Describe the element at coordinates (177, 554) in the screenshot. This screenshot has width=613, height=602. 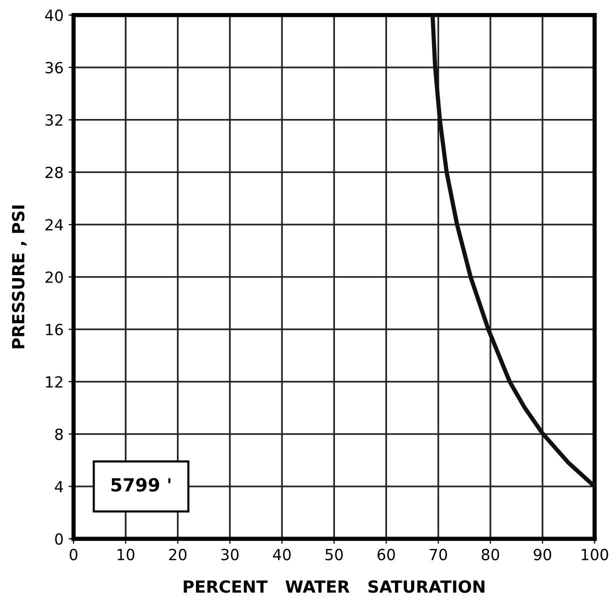
I see `x-tick-label: 20` at that location.